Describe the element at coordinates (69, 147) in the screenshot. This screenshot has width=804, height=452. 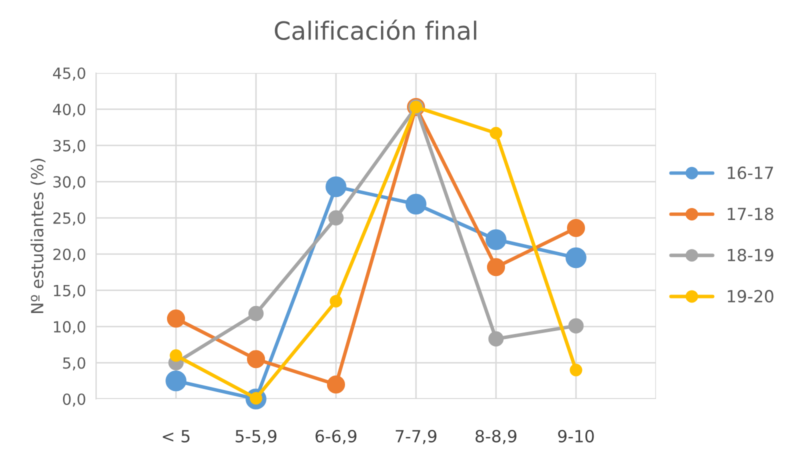
I see `y-tick-label: 35,0` at that location.